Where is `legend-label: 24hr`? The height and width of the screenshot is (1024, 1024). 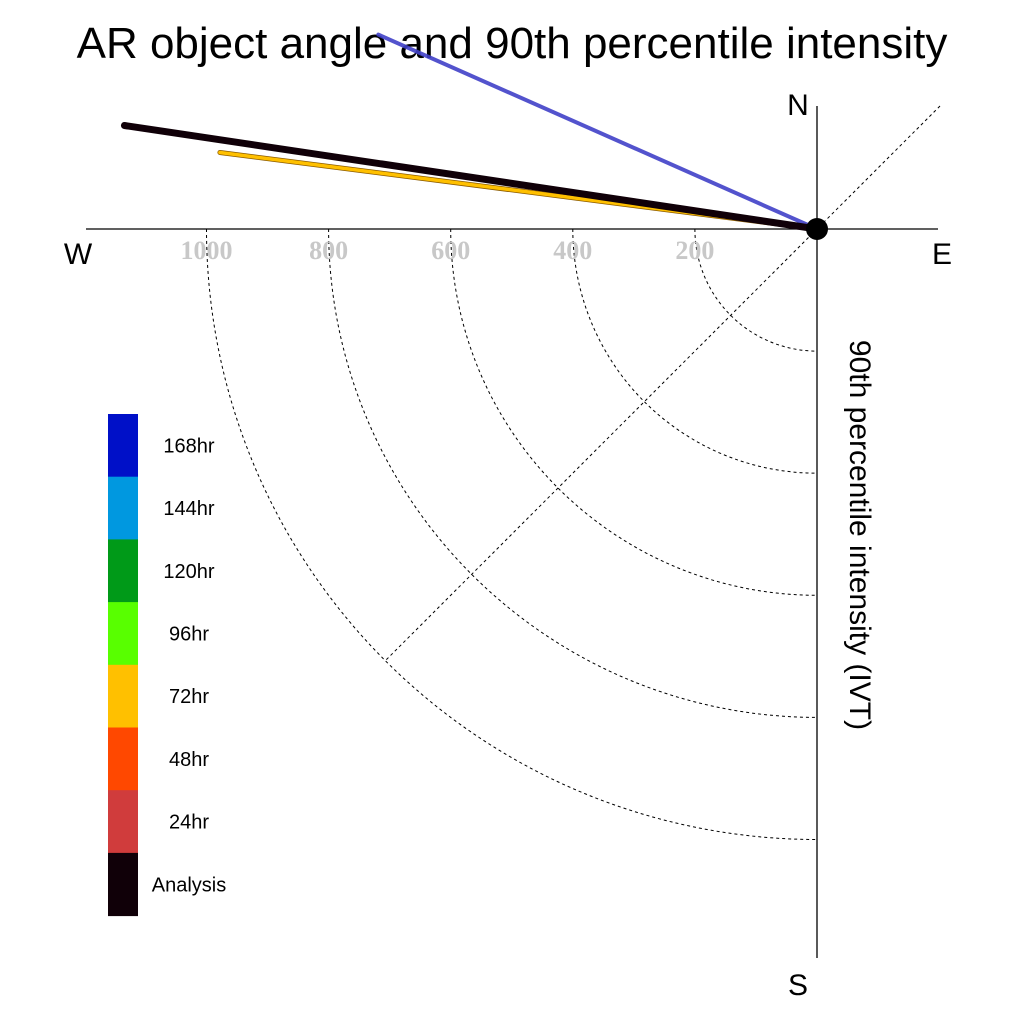
legend-label: 24hr is located at coordinates (189, 823).